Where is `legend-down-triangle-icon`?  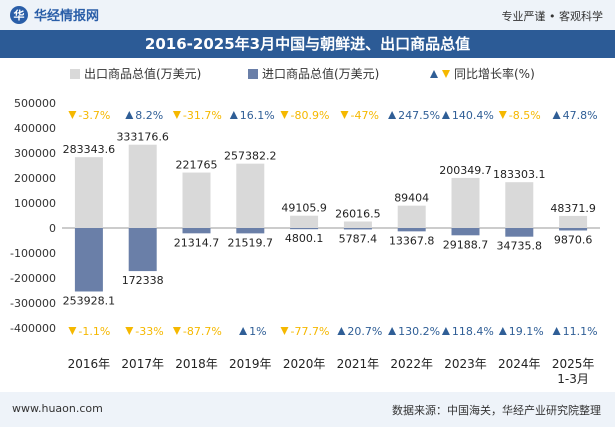 legend-down-triangle-icon is located at coordinates (446, 74).